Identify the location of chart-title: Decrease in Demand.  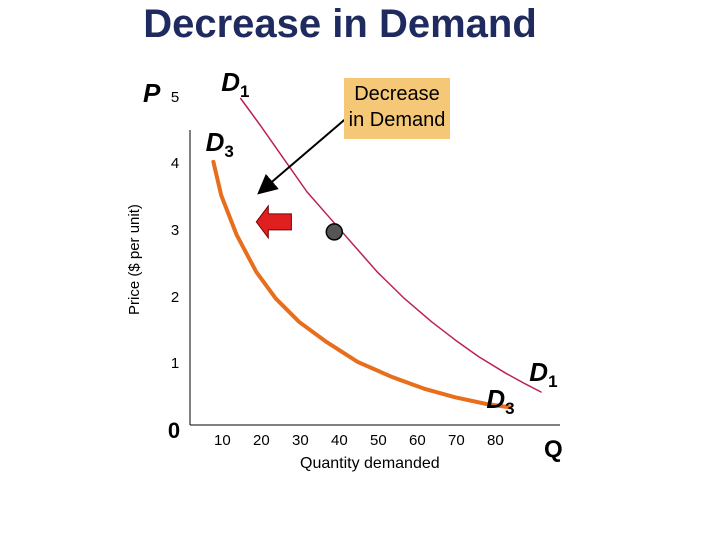
(340, 24).